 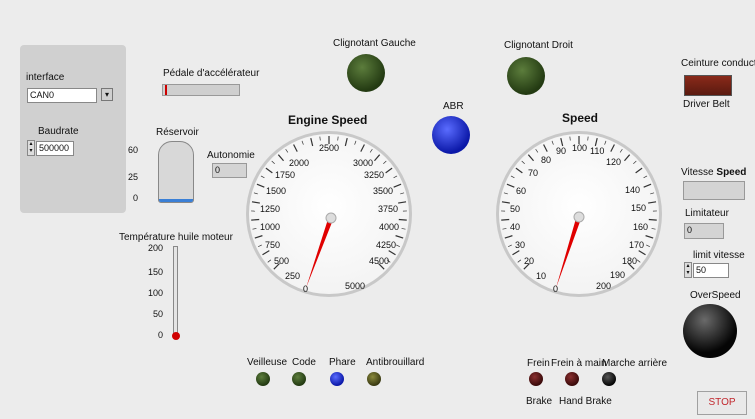 I want to click on clign-droit-led, so click(x=526, y=76).